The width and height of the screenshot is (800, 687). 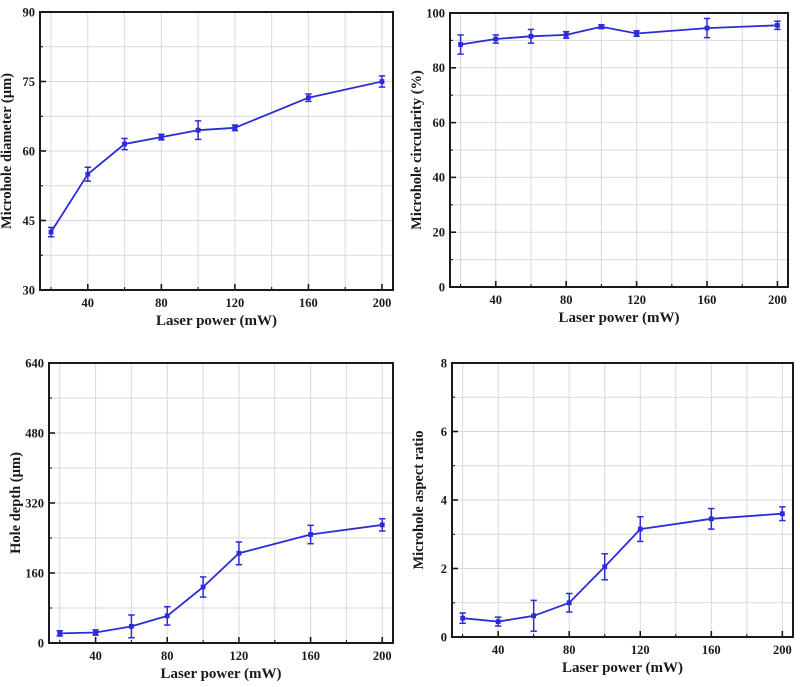 What do you see at coordinates (444, 363) in the screenshot?
I see `svg-text: 8` at bounding box center [444, 363].